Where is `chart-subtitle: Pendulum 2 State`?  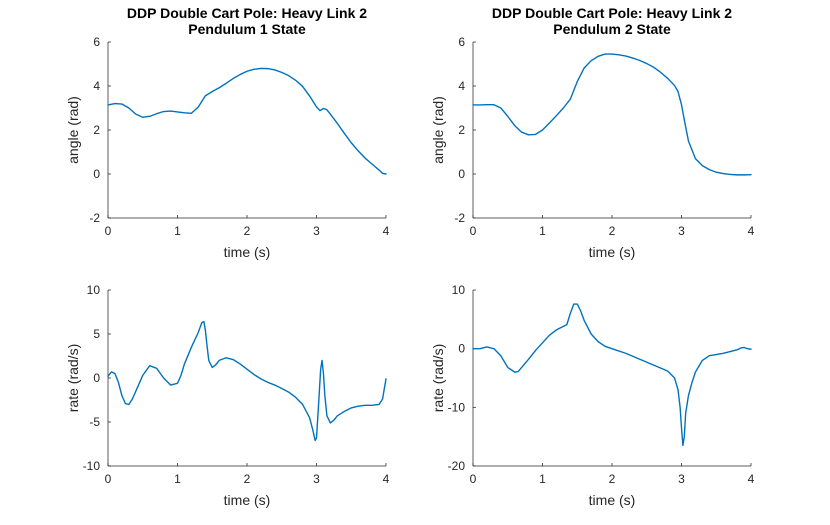 chart-subtitle: Pendulum 2 State is located at coordinates (612, 29).